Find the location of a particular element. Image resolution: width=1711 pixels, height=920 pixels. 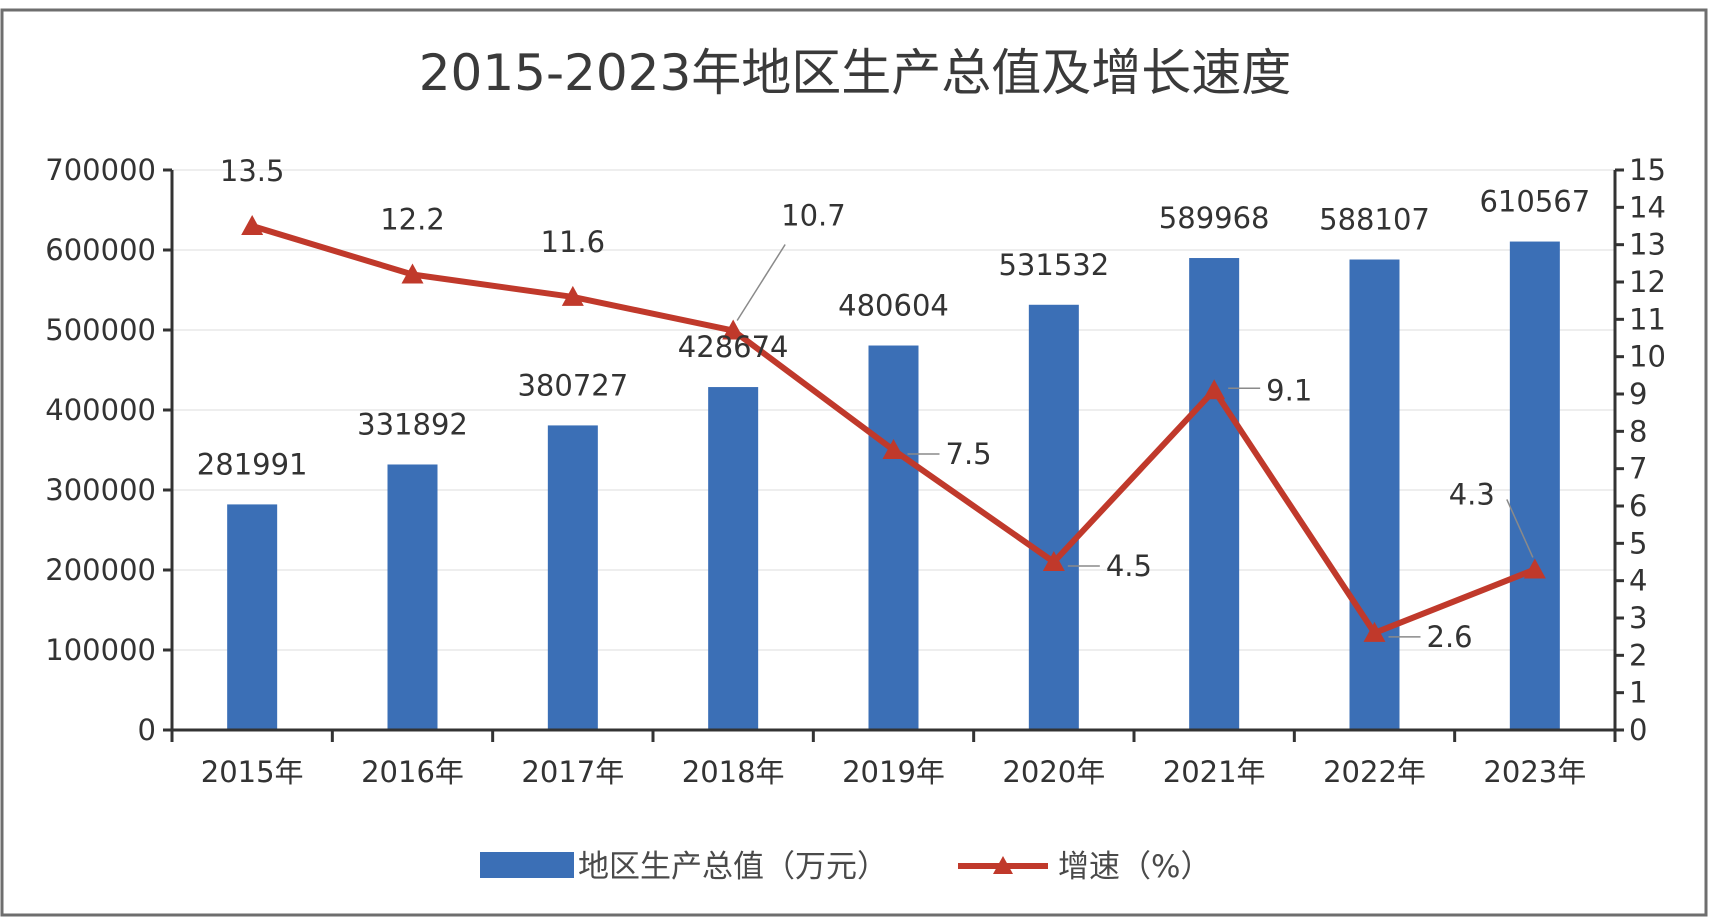

y-right-tick-label: 11 is located at coordinates (1647, 319).